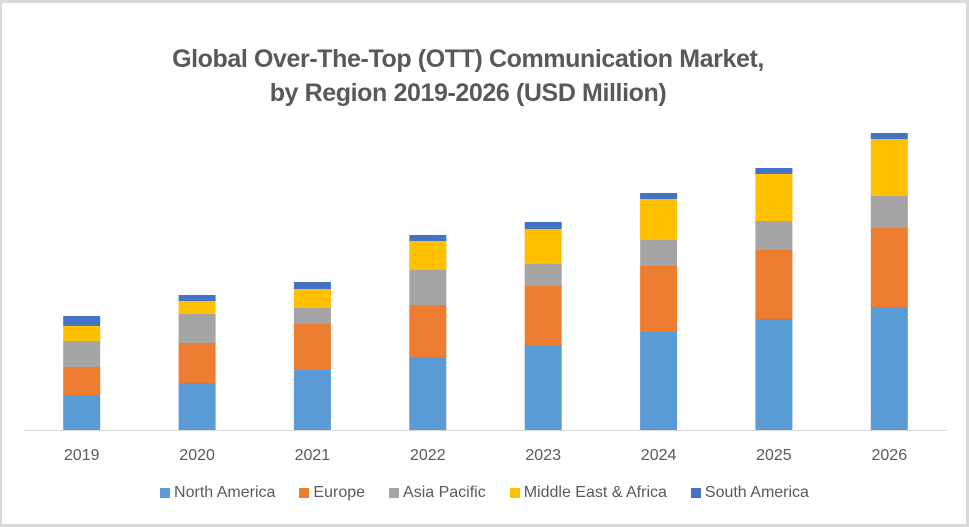  What do you see at coordinates (197, 455) in the screenshot?
I see `x-tick-label: 2020` at bounding box center [197, 455].